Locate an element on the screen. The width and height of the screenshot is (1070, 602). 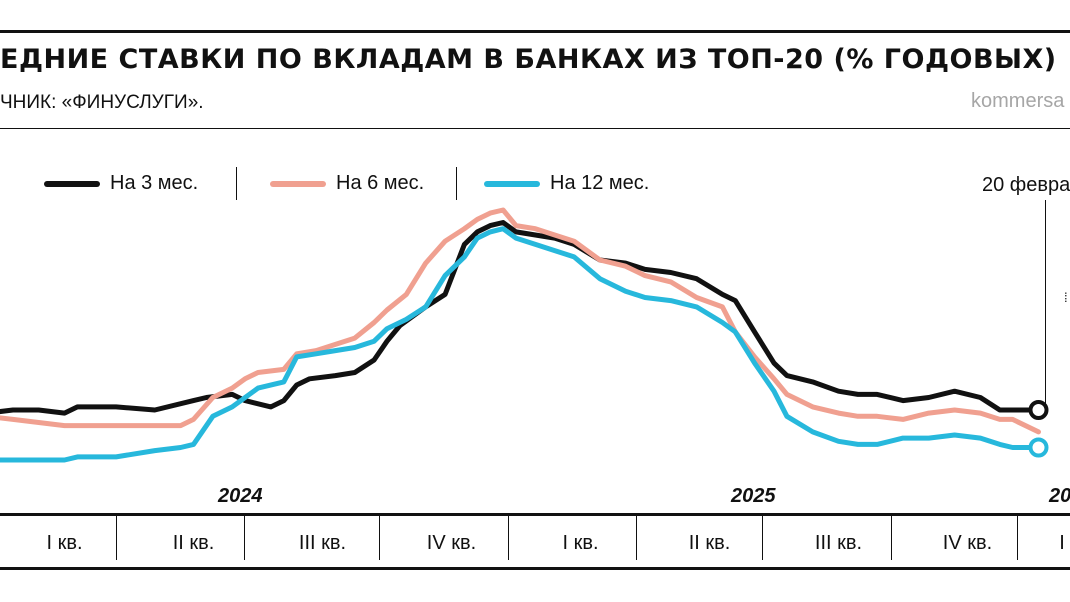
legend-label-6m: На 6 мес. is located at coordinates (380, 183).